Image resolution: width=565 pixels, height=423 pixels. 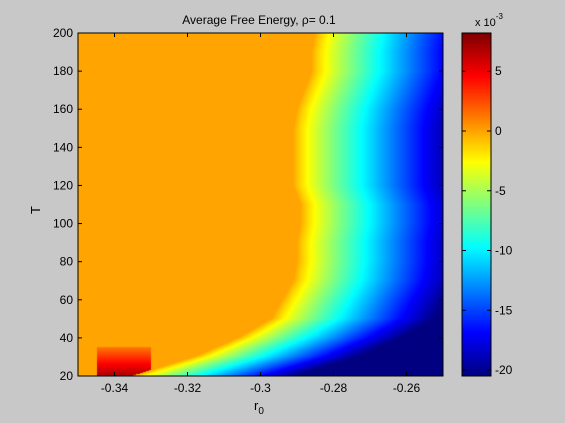 What do you see at coordinates (63, 71) in the screenshot?
I see `y-tick-label: 180` at bounding box center [63, 71].